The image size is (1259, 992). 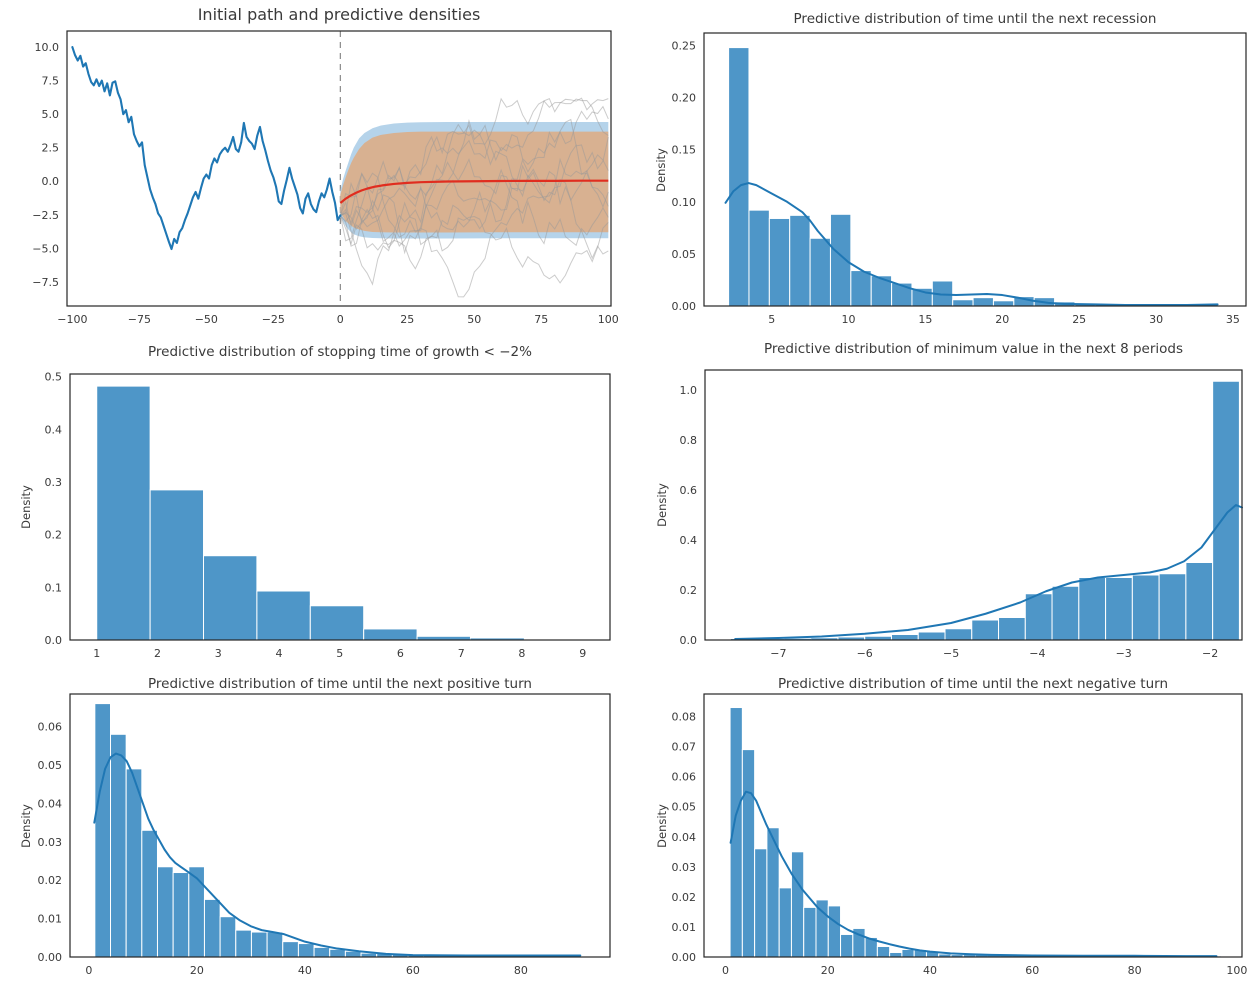 What do you see at coordinates (45, 248) in the screenshot?
I see `y-tick-label: −5.0` at bounding box center [45, 248].